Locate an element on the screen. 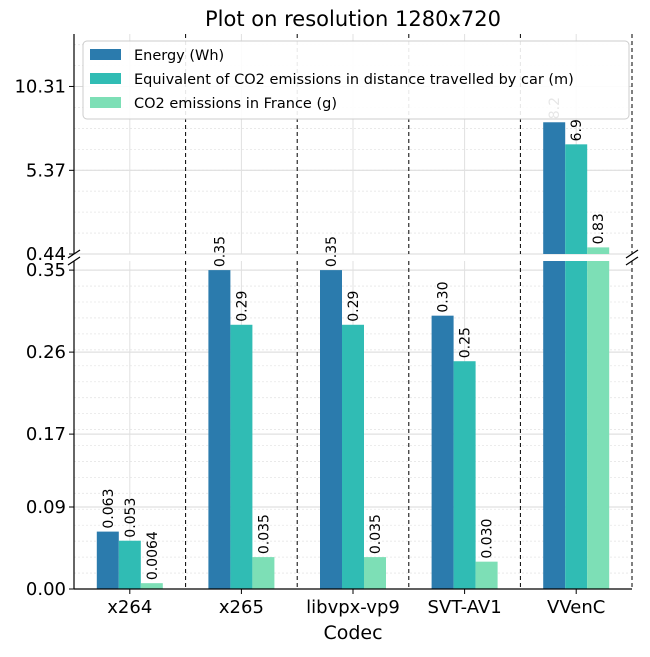 This screenshot has height=657, width=650. bar-value-label: 0.030 is located at coordinates (488, 539).